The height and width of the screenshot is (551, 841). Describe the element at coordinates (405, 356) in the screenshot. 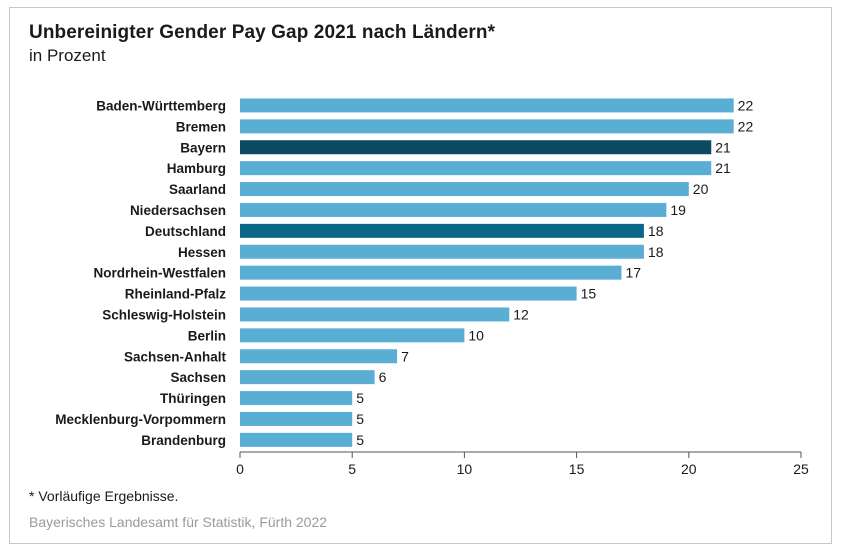

I see `data-label: 7` at that location.